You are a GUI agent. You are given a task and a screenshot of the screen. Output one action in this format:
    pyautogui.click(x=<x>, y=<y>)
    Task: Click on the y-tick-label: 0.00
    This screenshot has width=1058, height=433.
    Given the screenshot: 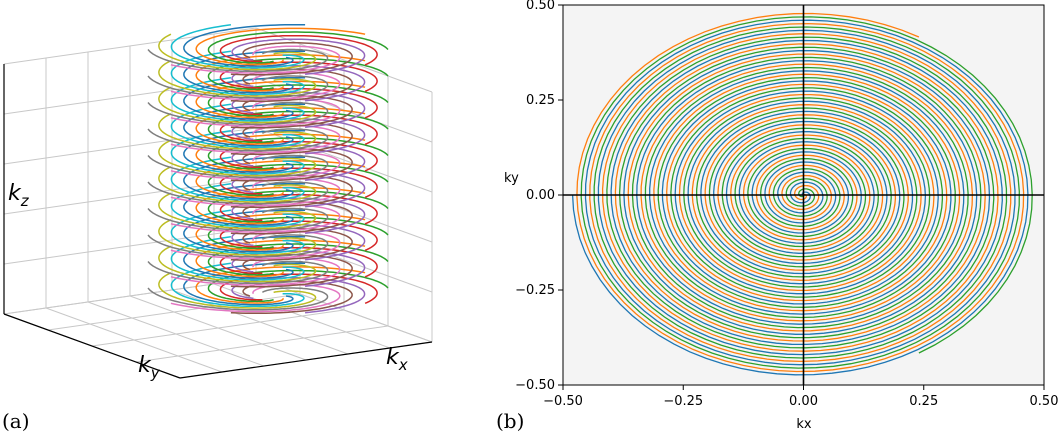 What is the action you would take?
    pyautogui.click(x=540, y=195)
    